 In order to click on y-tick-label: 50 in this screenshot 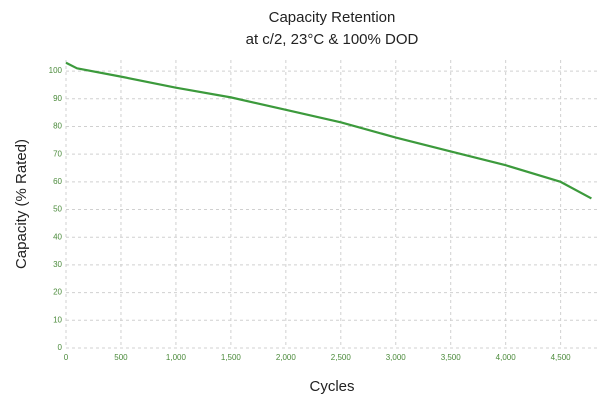, I will do `click(57, 209)`.